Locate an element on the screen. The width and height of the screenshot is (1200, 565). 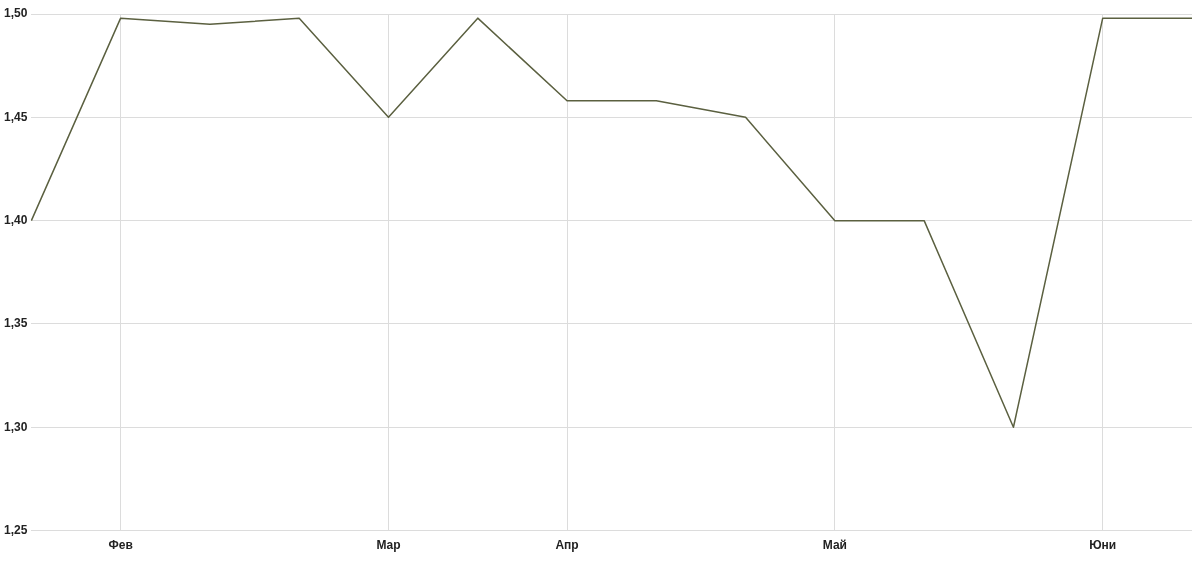
y-tick-label: 1,40 is located at coordinates (16, 219).